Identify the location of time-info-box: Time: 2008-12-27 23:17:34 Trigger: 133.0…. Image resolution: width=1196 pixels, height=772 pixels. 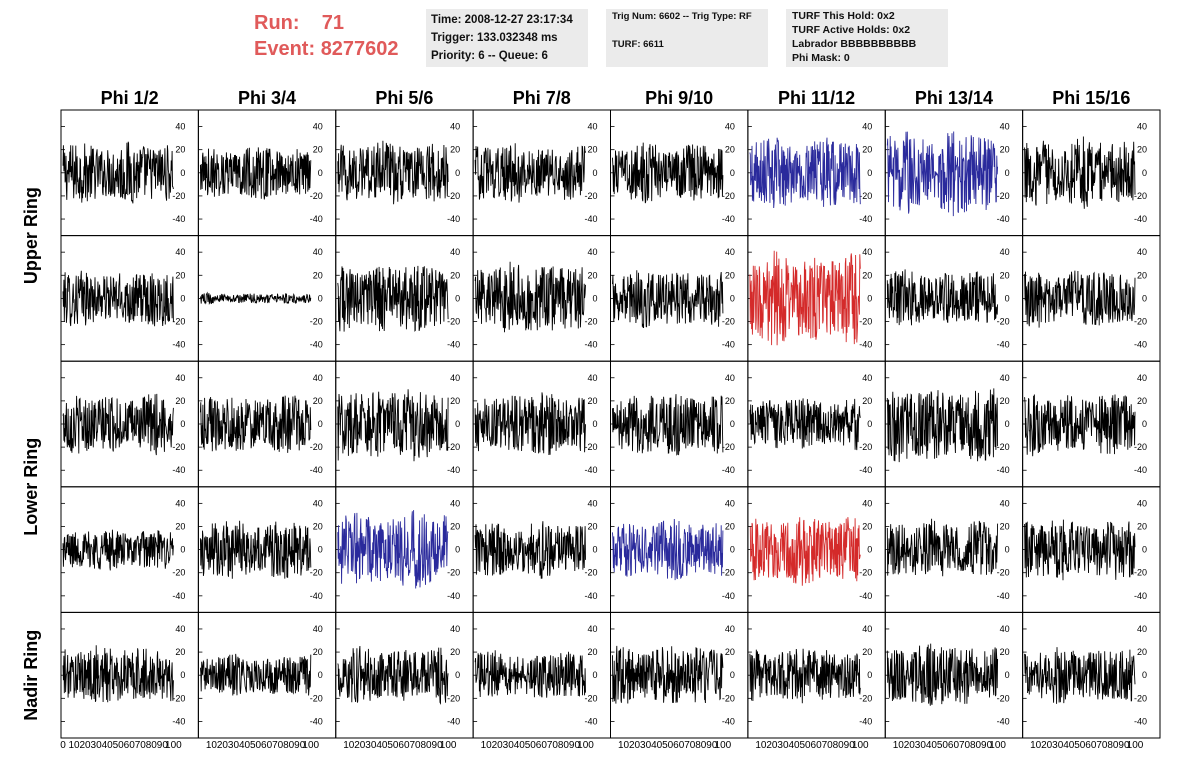
(507, 38).